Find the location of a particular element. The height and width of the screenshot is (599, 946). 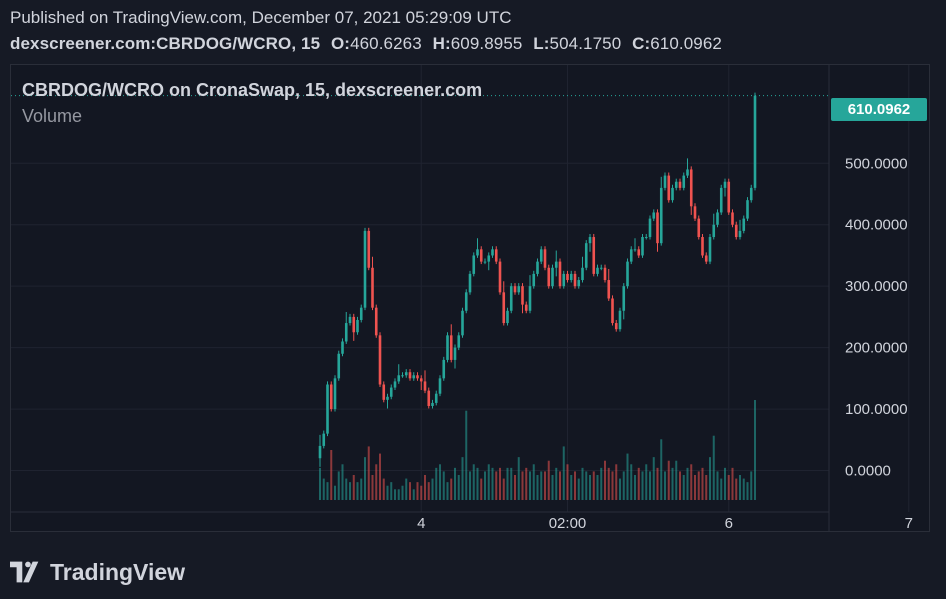

x-tick-label: 4 is located at coordinates (421, 523).